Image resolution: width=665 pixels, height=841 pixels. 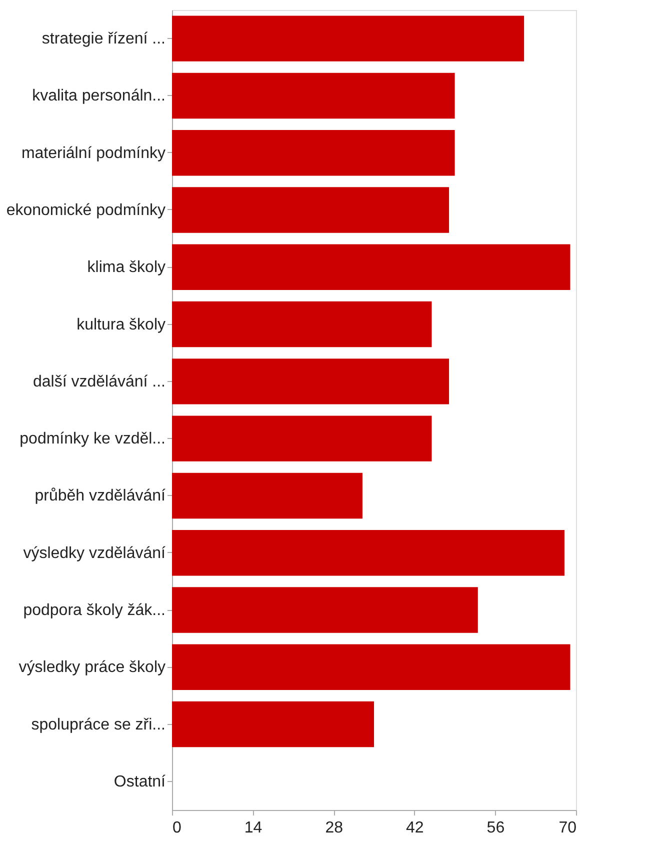 I want to click on x-tick-label: 42, so click(x=415, y=828).